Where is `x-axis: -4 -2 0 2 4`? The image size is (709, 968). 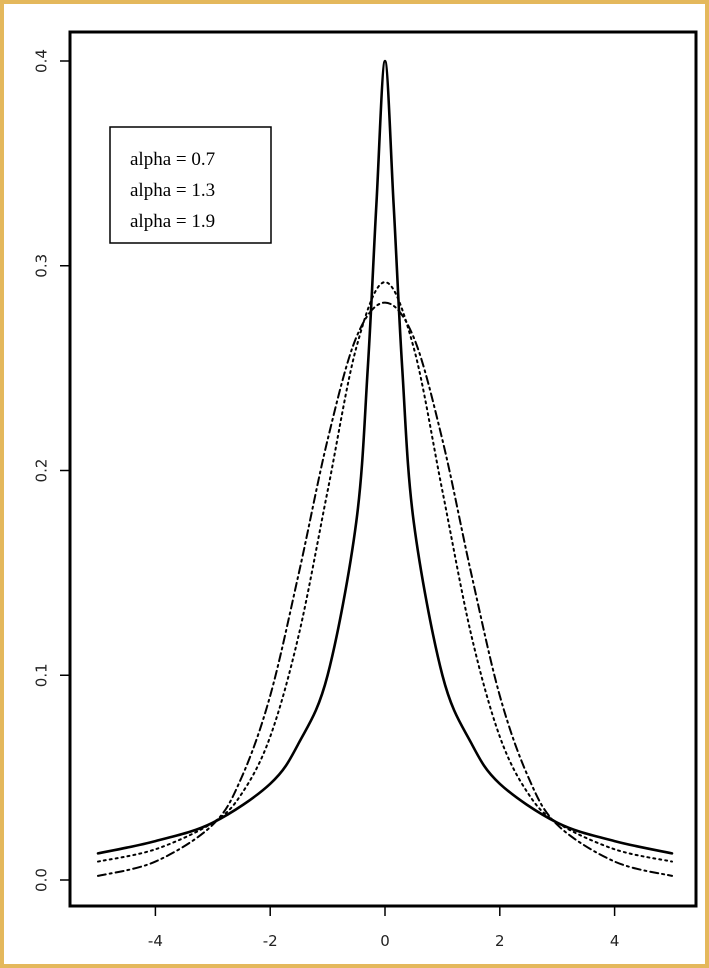
x-axis: -4 -2 0 2 4 is located at coordinates (383, 928).